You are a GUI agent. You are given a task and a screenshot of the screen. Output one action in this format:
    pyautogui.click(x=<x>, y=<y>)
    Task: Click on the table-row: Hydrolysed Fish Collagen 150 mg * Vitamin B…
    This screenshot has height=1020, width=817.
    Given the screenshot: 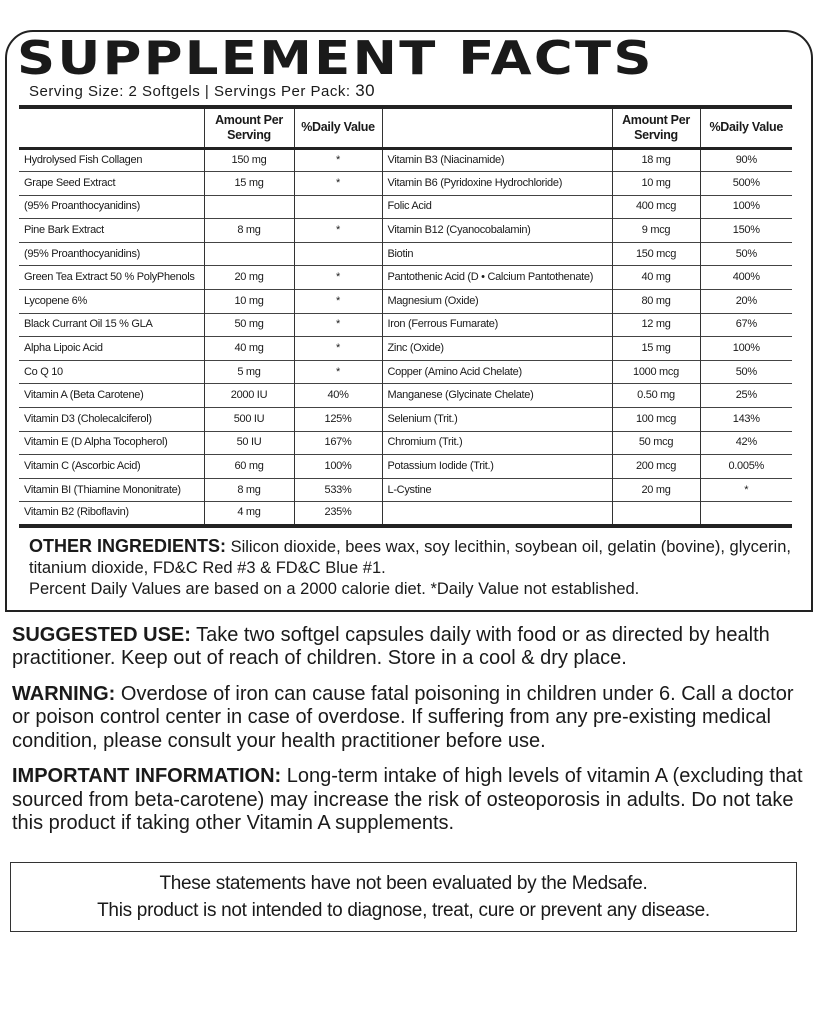 What is the action you would take?
    pyautogui.click(x=405, y=159)
    